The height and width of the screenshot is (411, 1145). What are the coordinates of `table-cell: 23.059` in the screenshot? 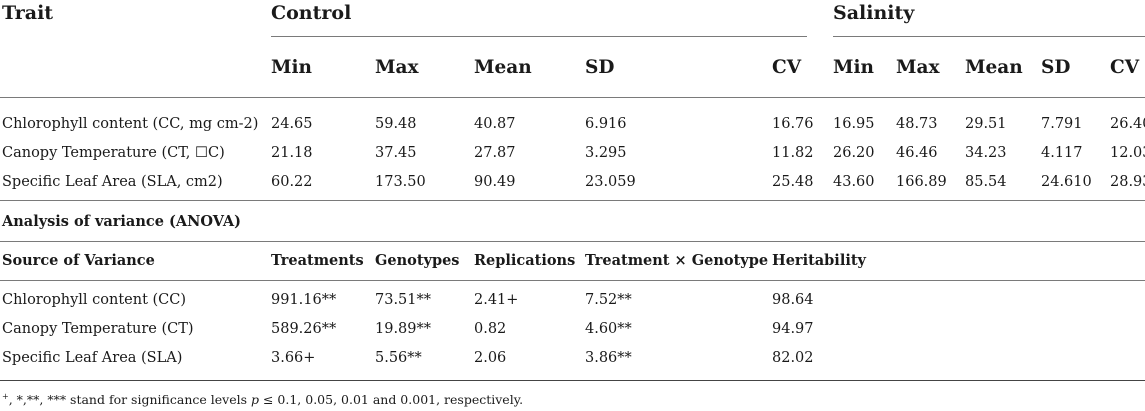 It's located at (610, 182).